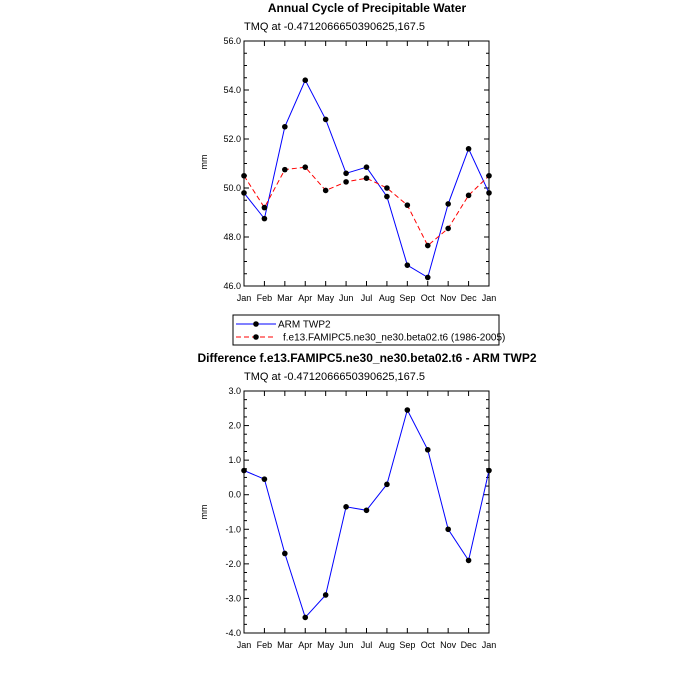 The image size is (700, 700). Describe the element at coordinates (285, 298) in the screenshot. I see `chart-1-xtick-label: Mar` at that location.